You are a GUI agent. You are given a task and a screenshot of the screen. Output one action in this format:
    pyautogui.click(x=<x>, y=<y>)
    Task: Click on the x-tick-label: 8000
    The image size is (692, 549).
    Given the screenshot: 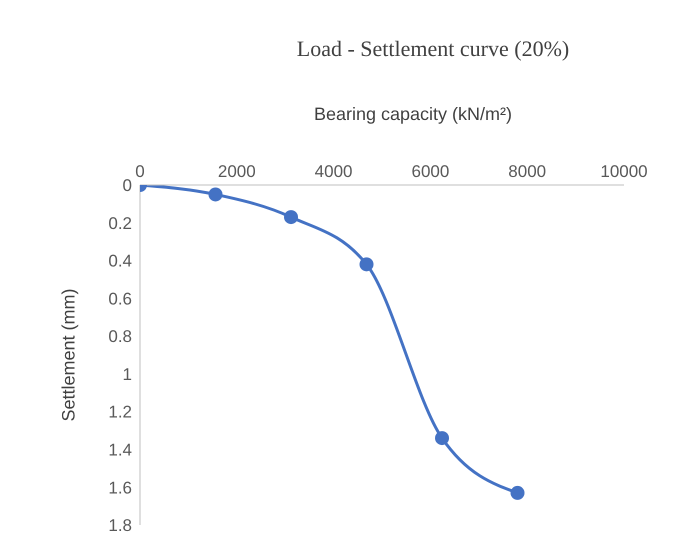 What is the action you would take?
    pyautogui.click(x=527, y=171)
    